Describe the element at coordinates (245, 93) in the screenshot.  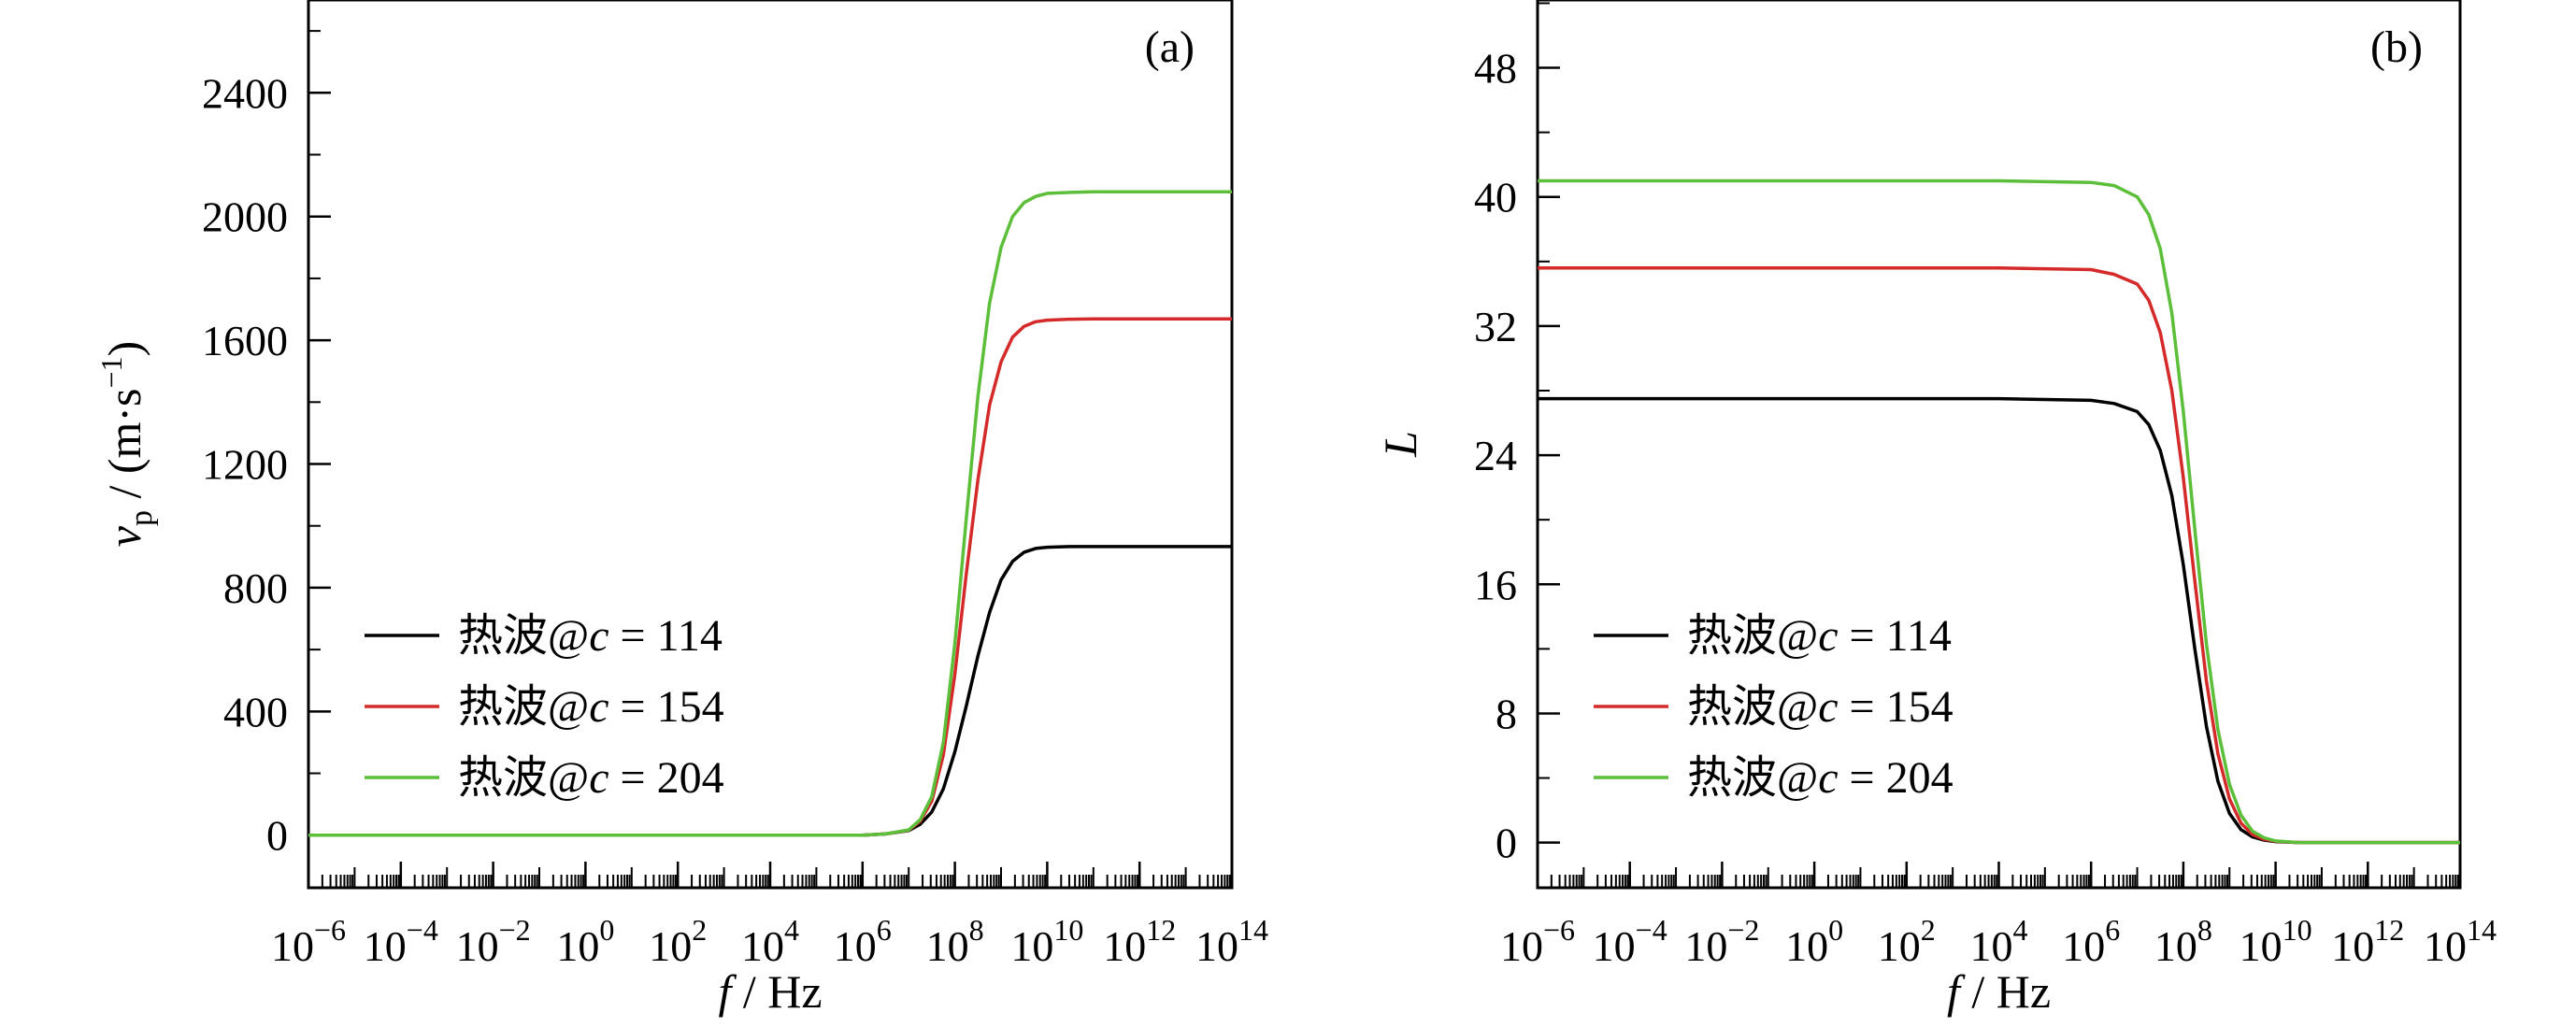
I see `y-tick-label: 2400` at that location.